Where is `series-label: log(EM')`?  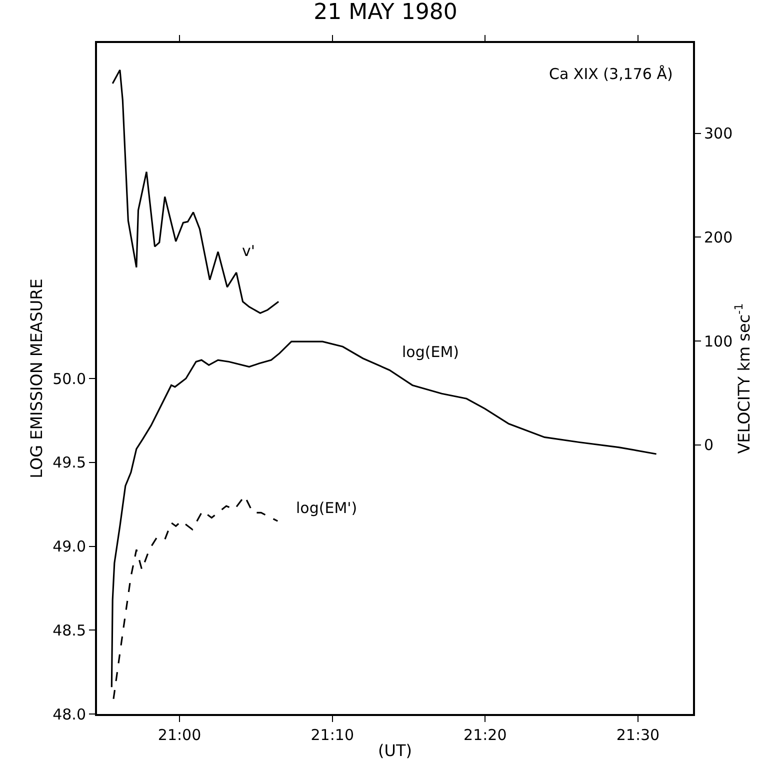
series-label: log(EM') is located at coordinates (327, 508).